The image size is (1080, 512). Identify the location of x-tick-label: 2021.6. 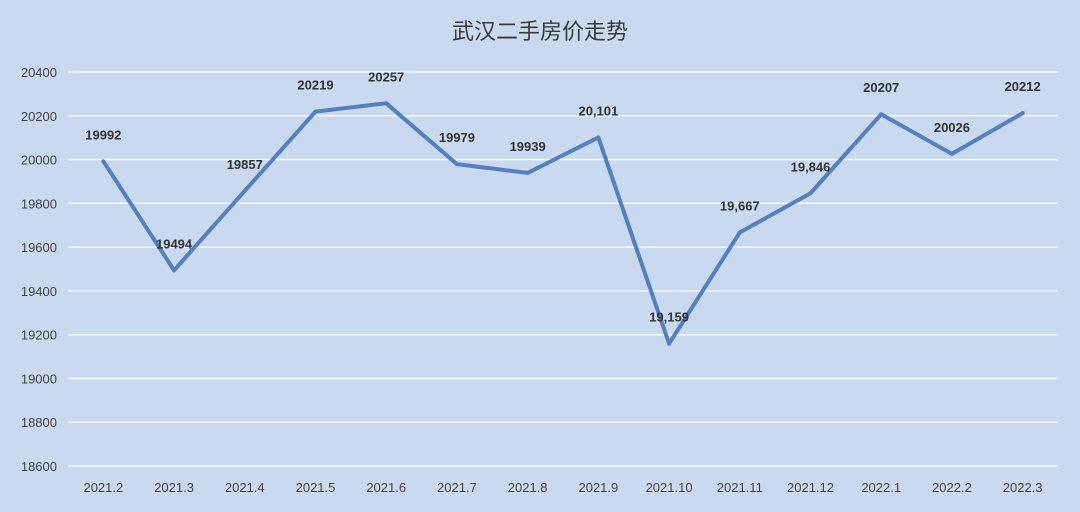
(386, 487).